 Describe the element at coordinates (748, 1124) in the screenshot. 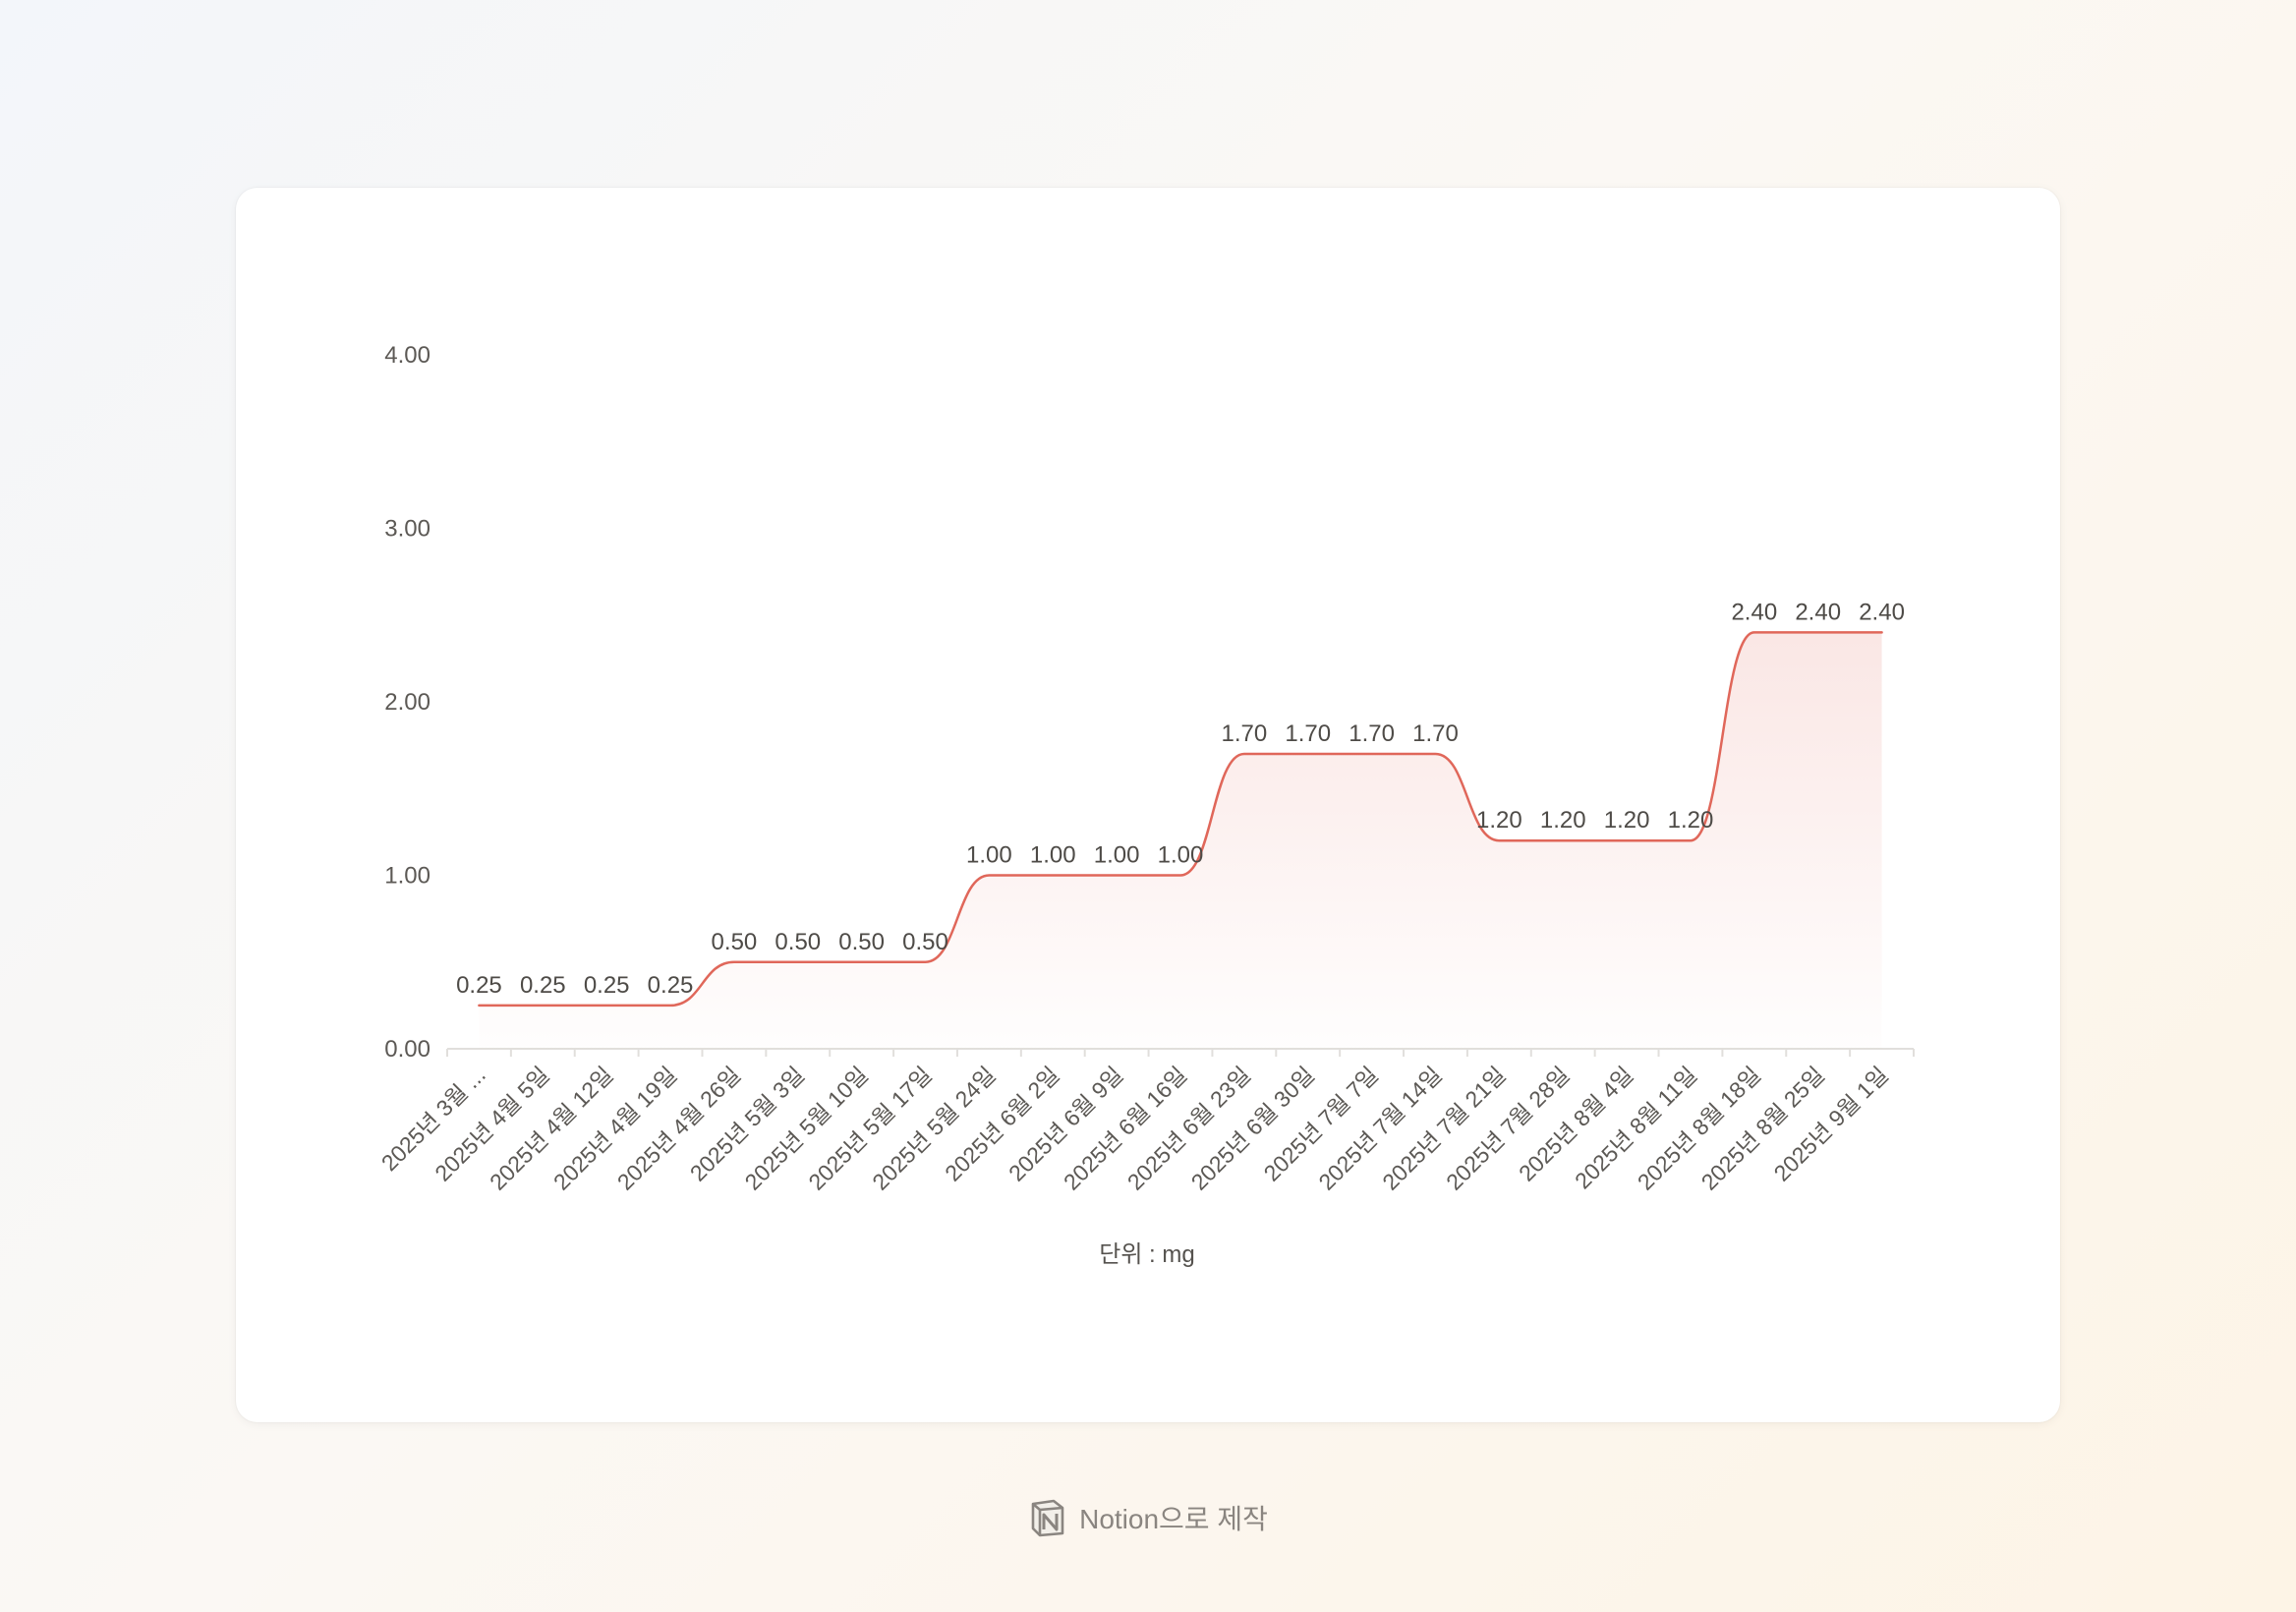

I see `x-tick-label: 2025년 5월 3일` at that location.